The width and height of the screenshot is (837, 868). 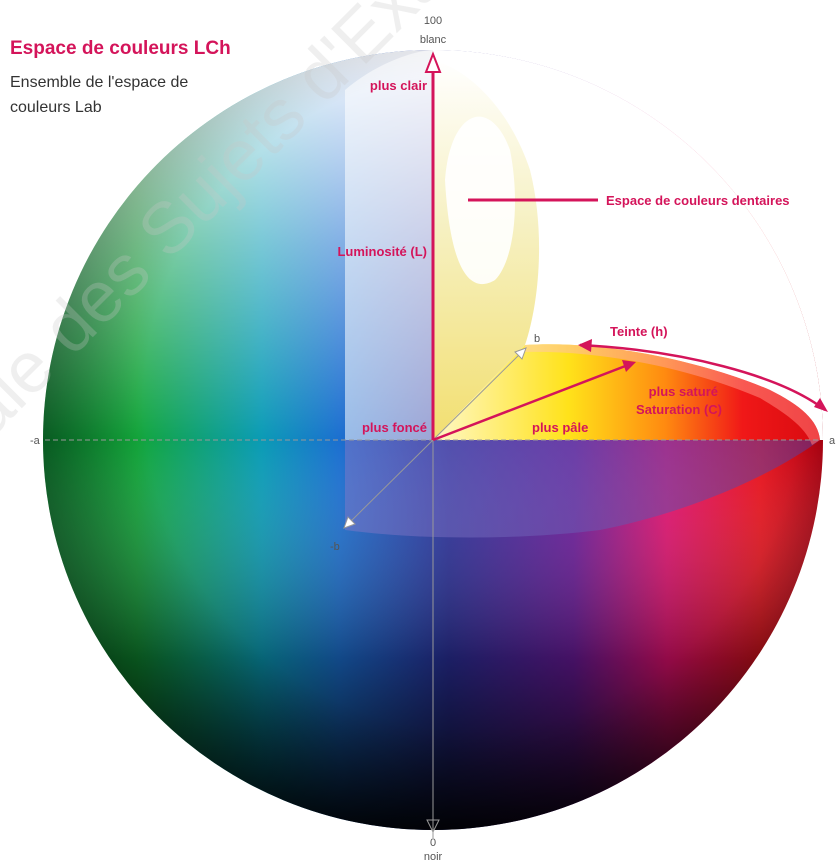 I want to click on axis-top-value: 100, so click(x=433, y=21).